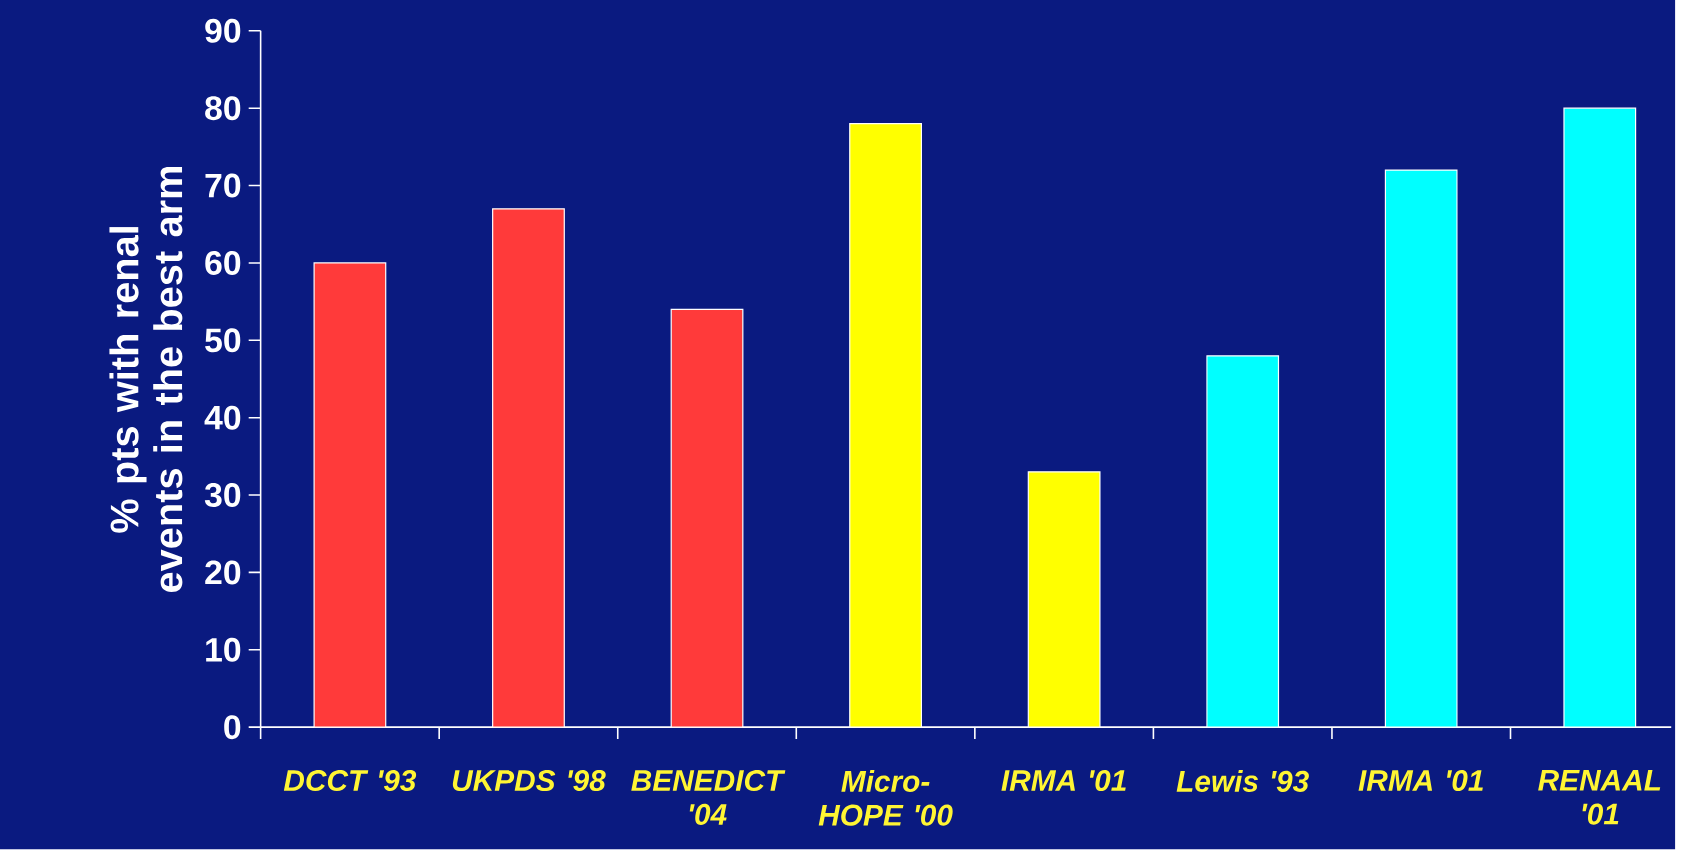 This screenshot has width=1684, height=850. What do you see at coordinates (223, 650) in the screenshot?
I see `y-tick-label: 10` at bounding box center [223, 650].